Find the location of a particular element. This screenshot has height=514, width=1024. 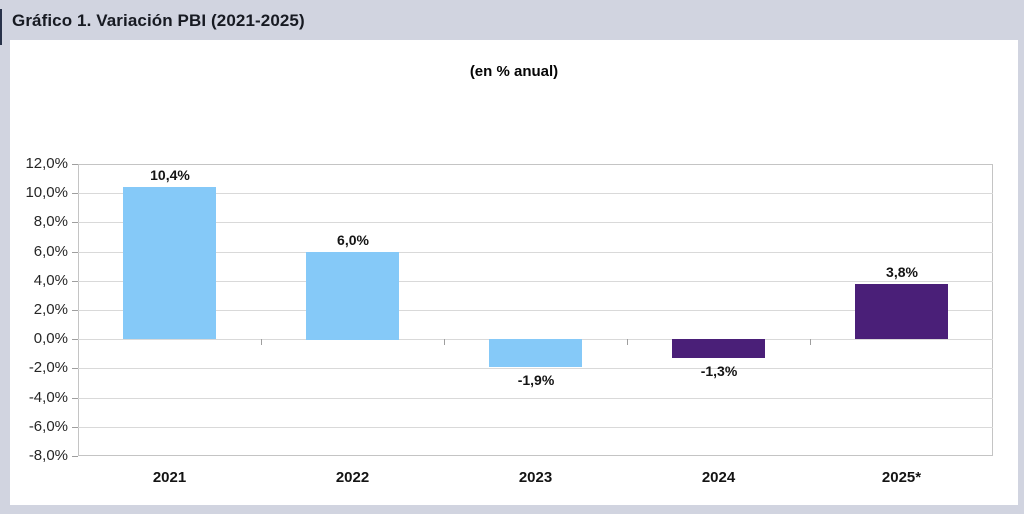

y-tick-label: -4,0% is located at coordinates (48, 397).